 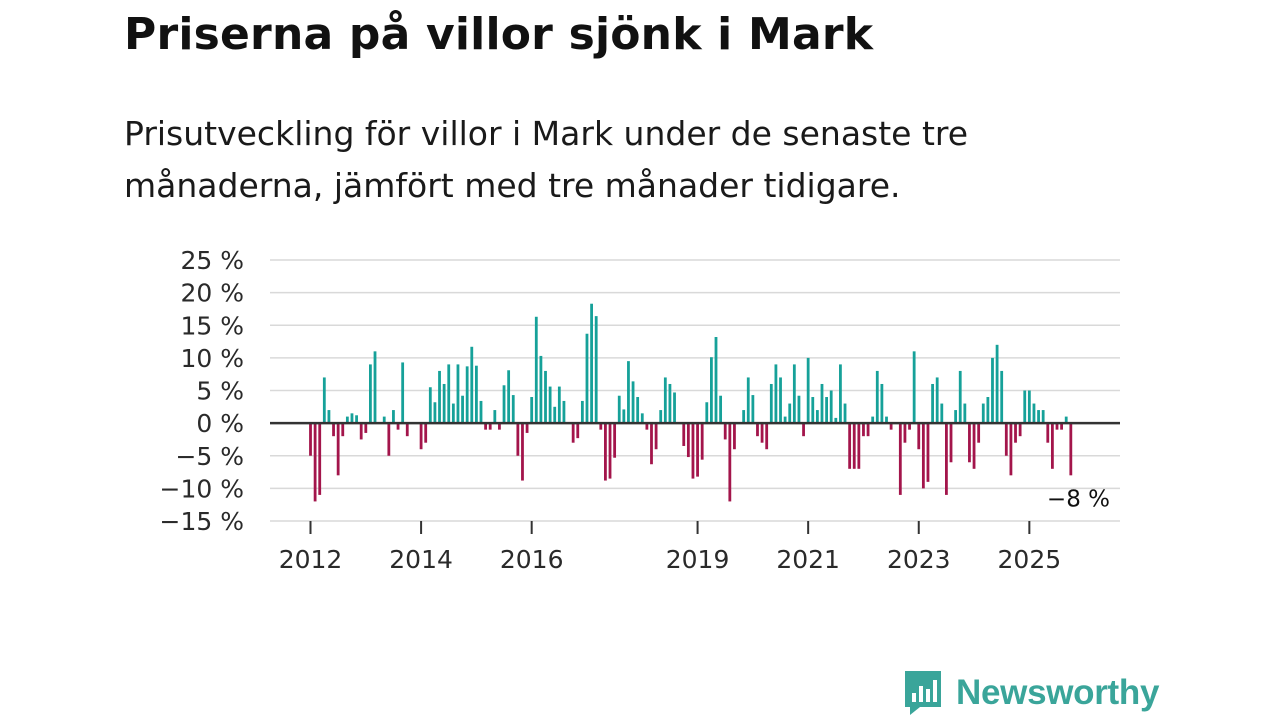 I want to click on brand-name: Newsworthy, so click(x=1058, y=692).